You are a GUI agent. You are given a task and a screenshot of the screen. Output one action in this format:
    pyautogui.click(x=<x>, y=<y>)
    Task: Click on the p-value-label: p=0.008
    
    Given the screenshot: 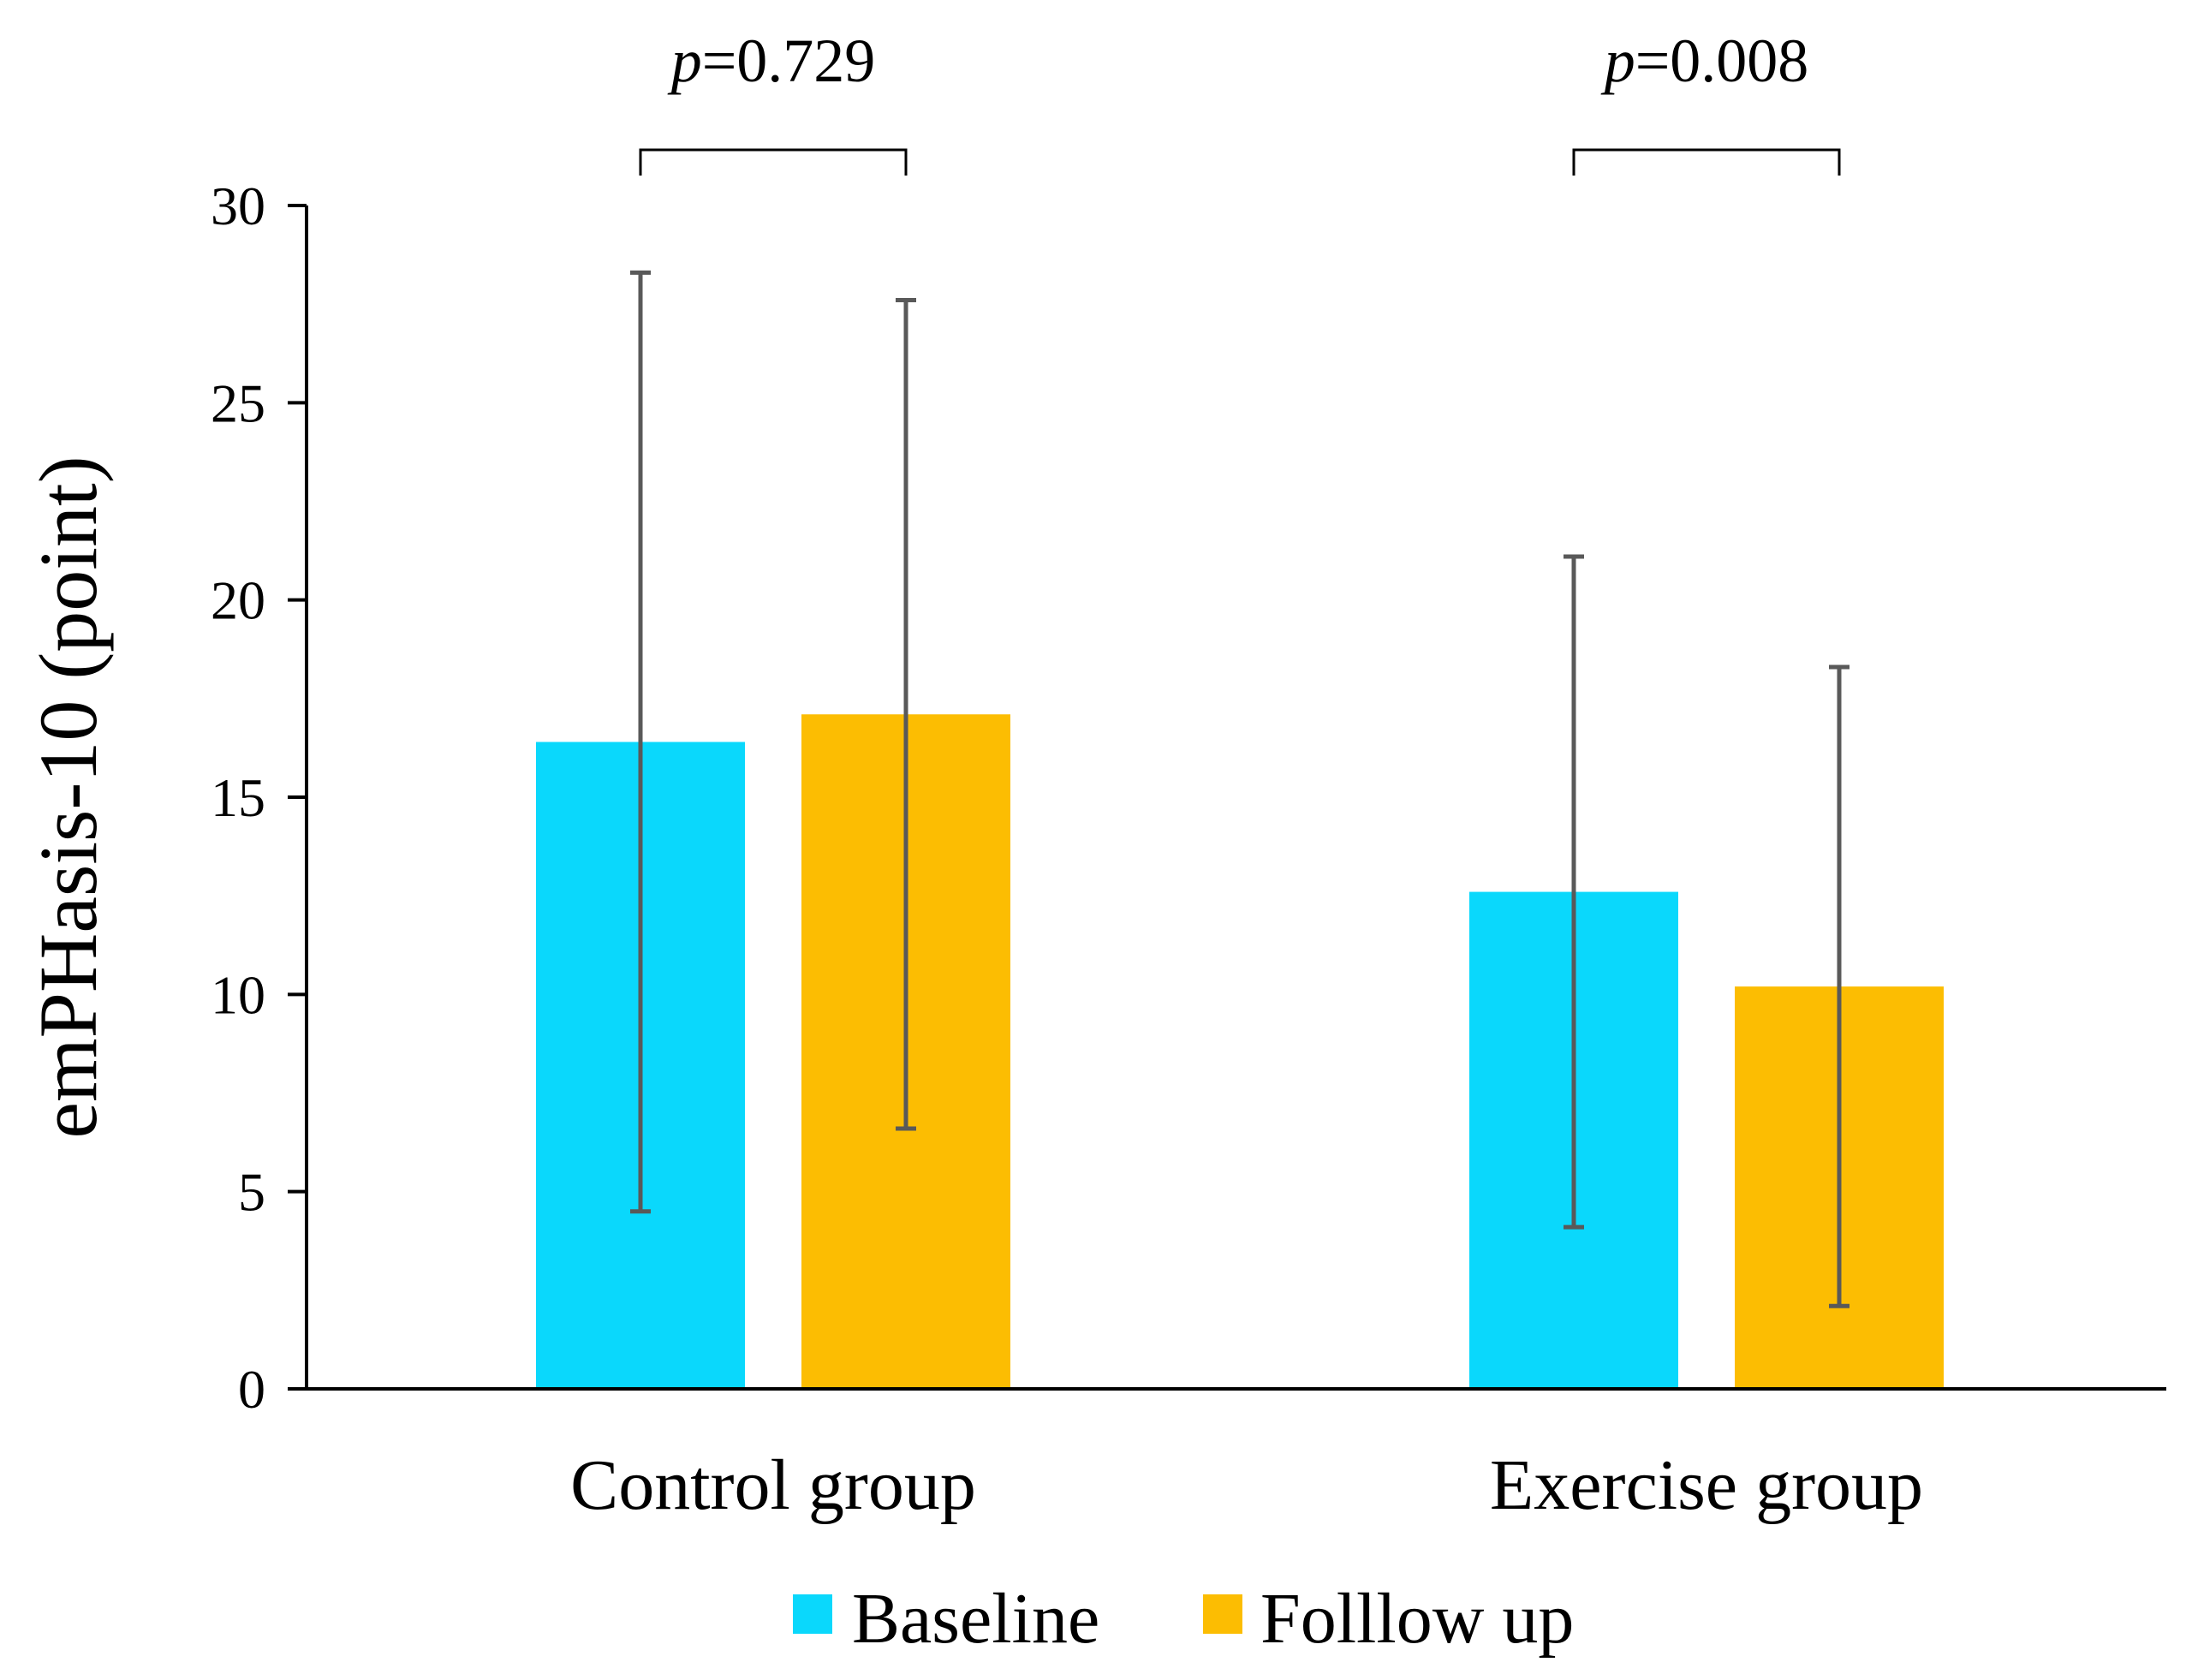 What is the action you would take?
    pyautogui.click(x=1704, y=61)
    